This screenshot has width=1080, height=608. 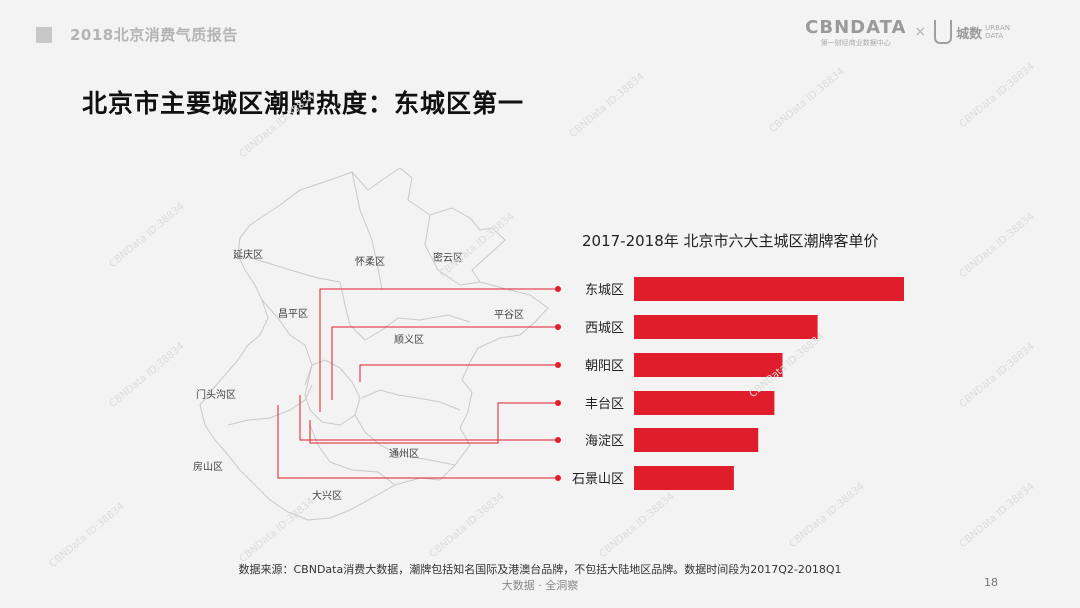 What do you see at coordinates (604, 441) in the screenshot?
I see `category-label: 海淀区` at bounding box center [604, 441].